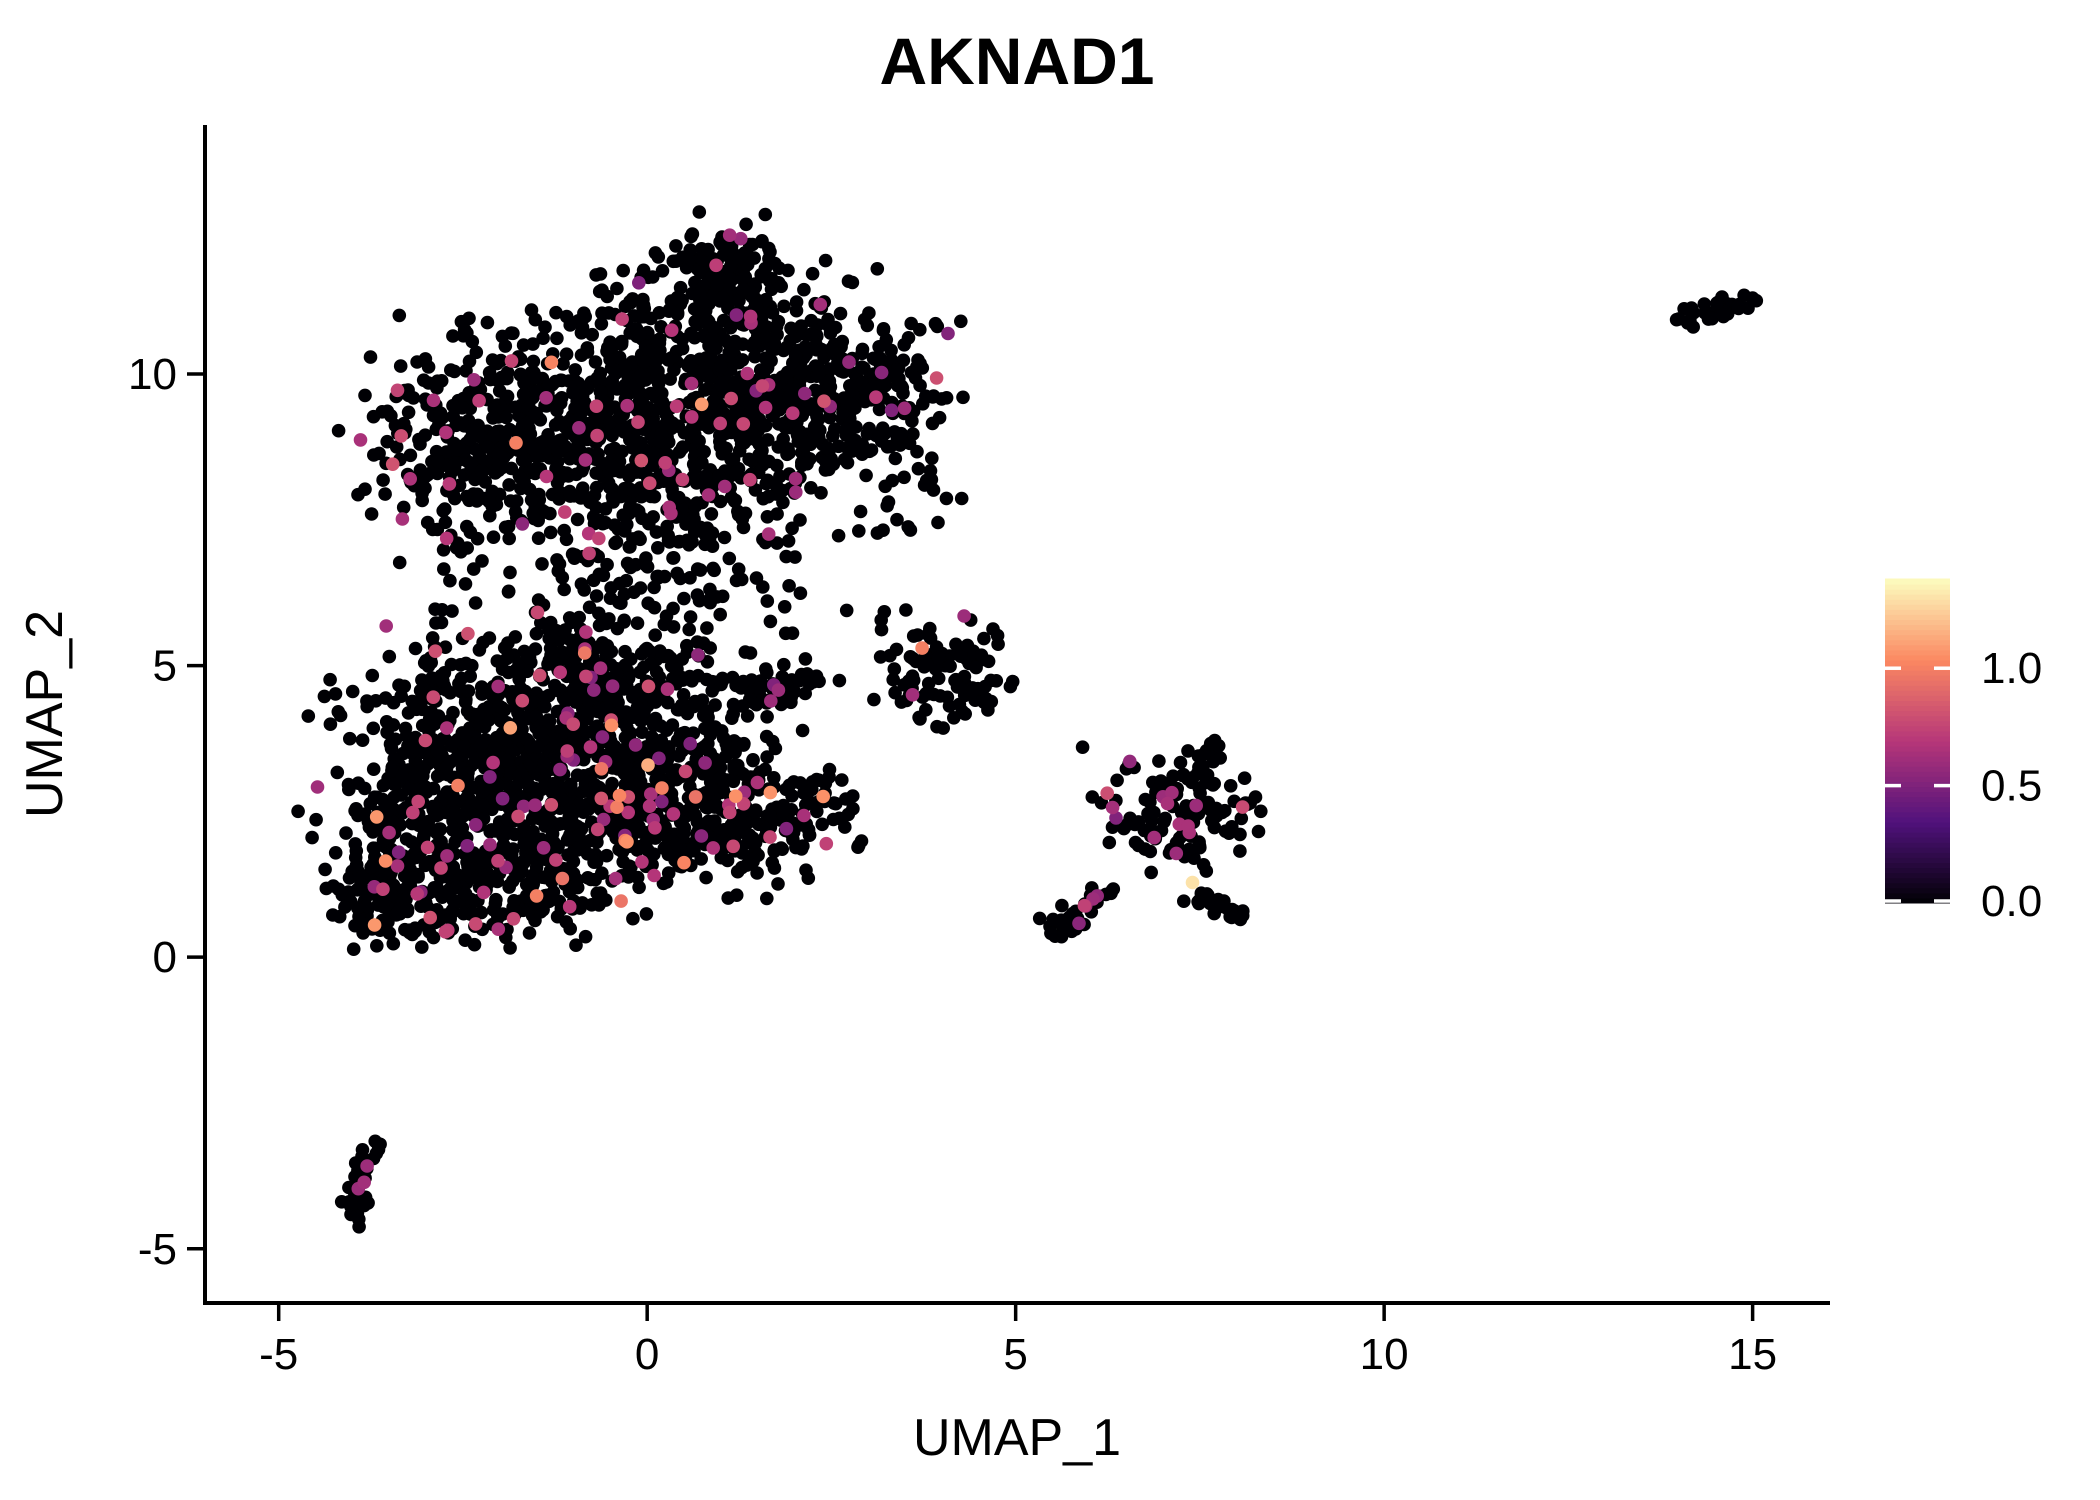 The width and height of the screenshot is (2100, 1500). I want to click on plot-title: AKNAD1, so click(1016, 61).